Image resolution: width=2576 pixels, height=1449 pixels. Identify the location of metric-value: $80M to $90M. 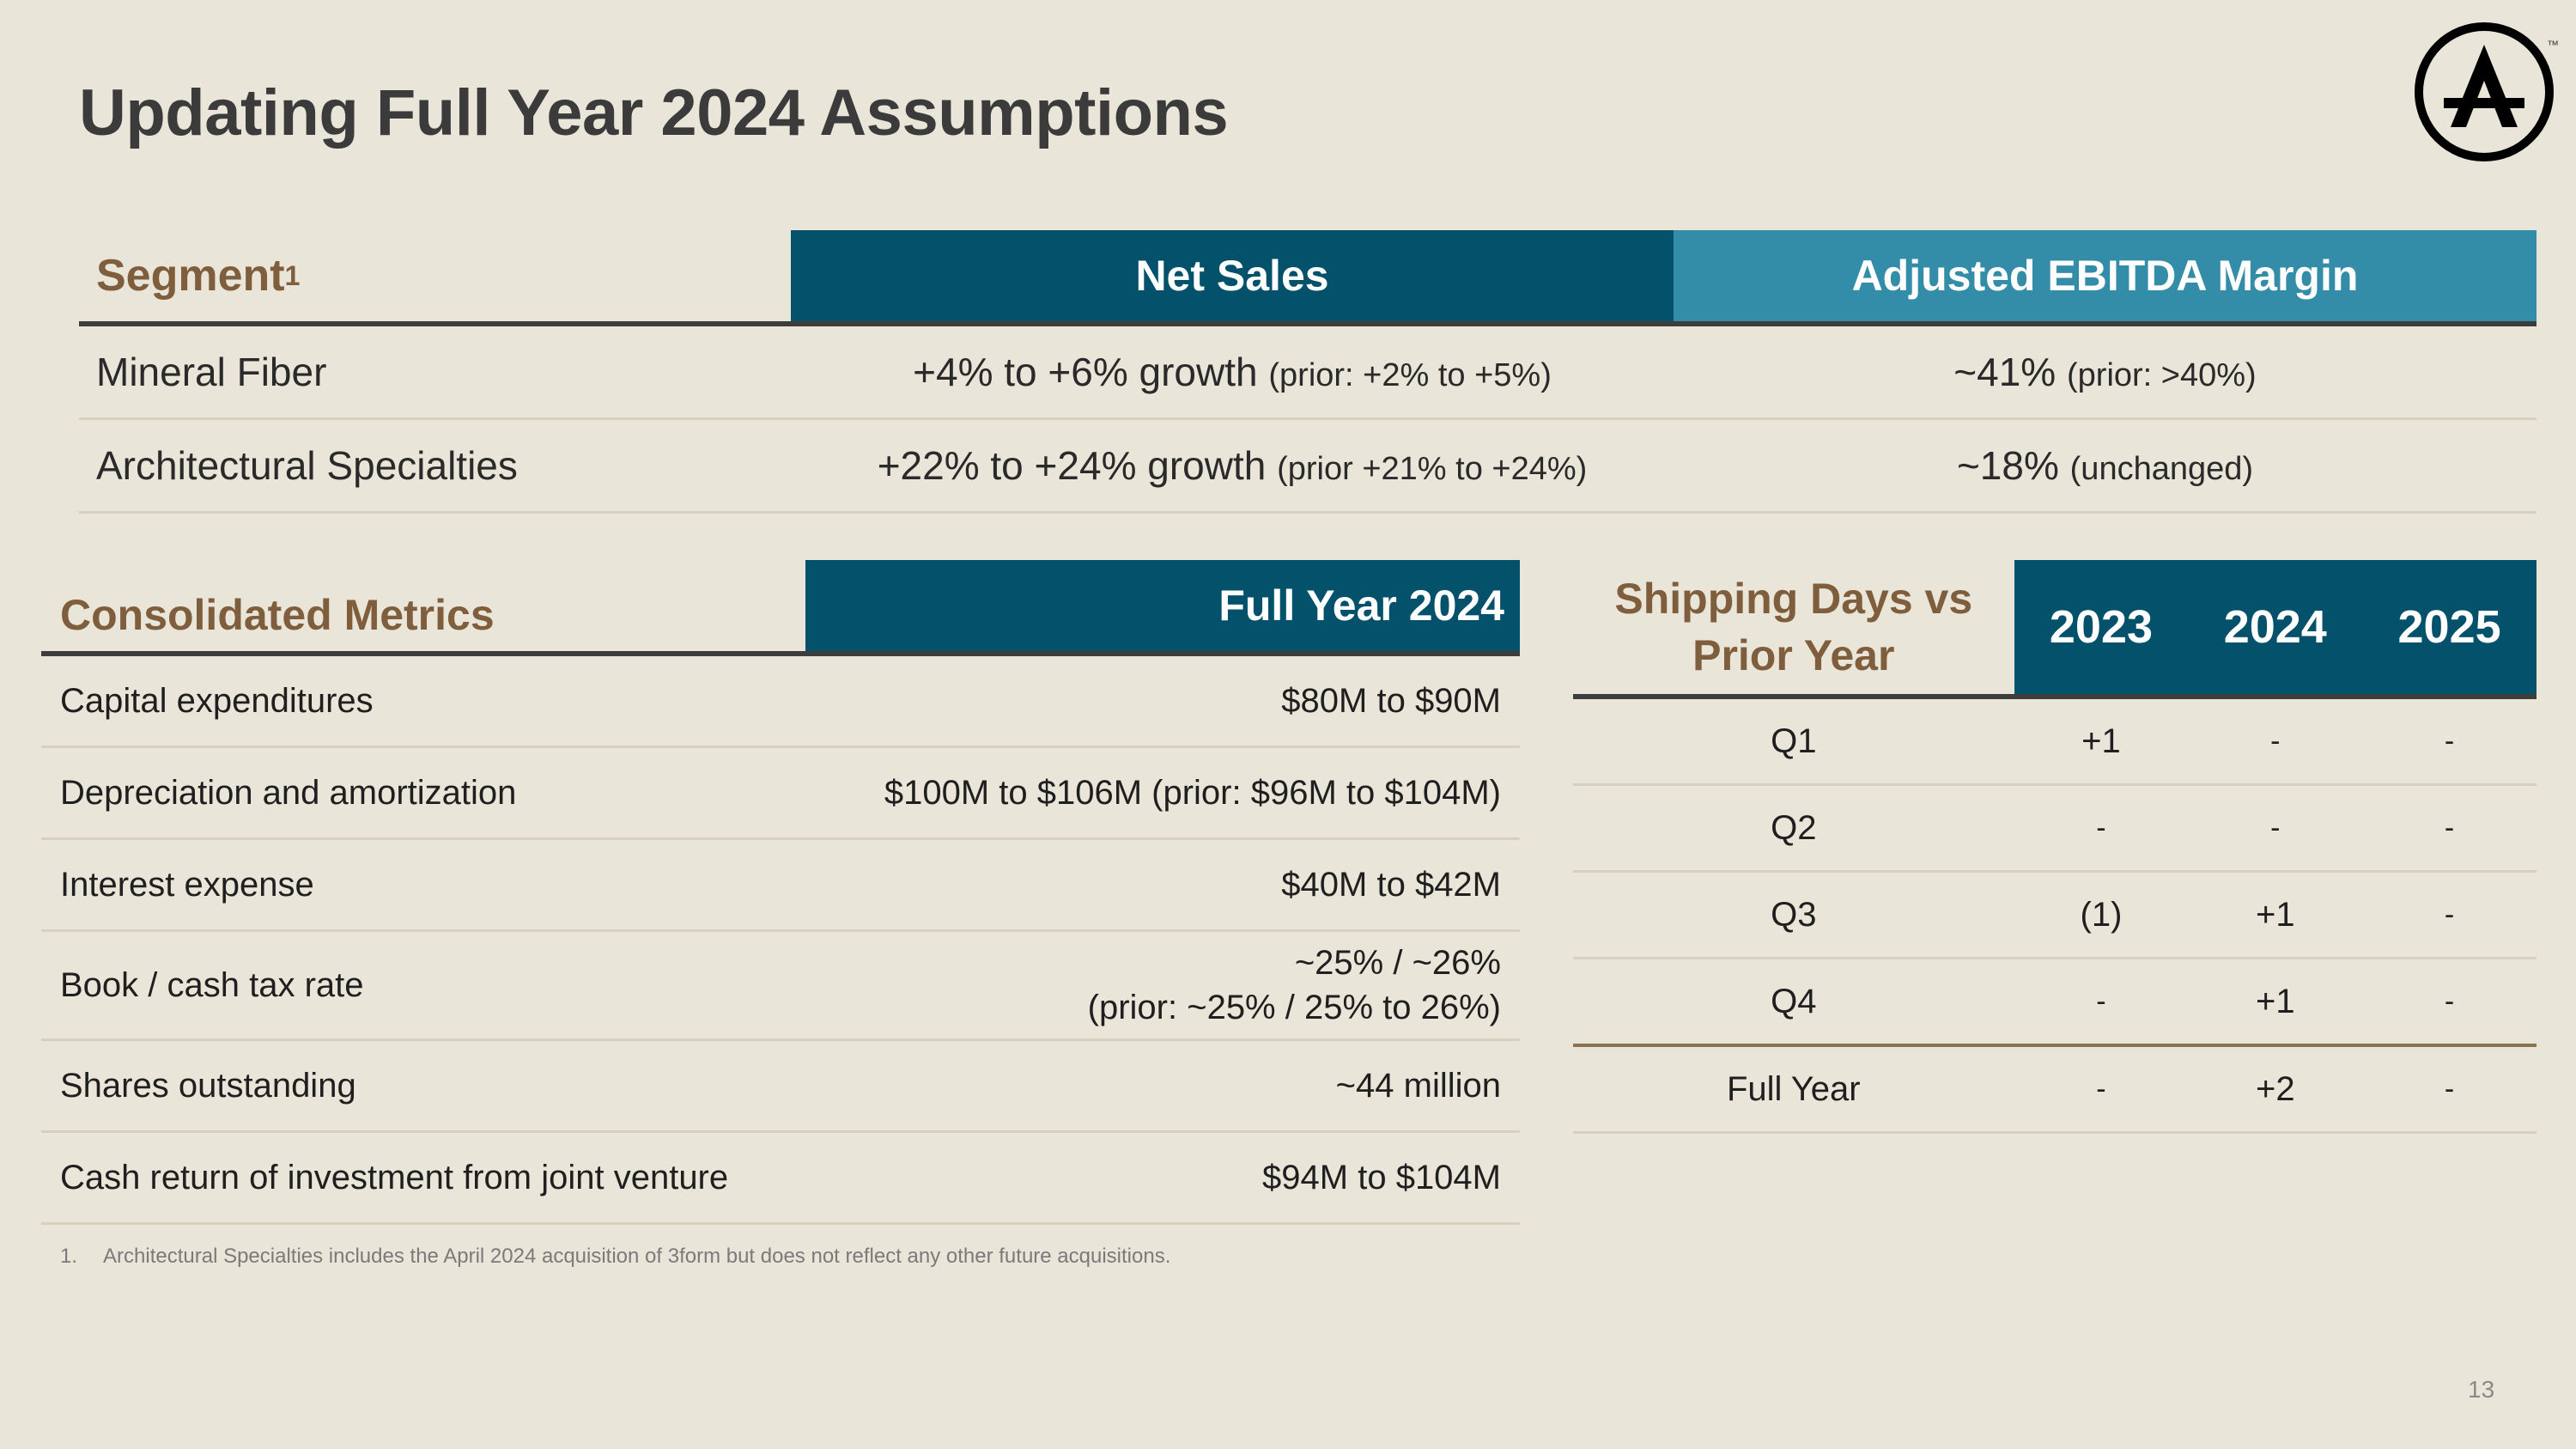
(1391, 701).